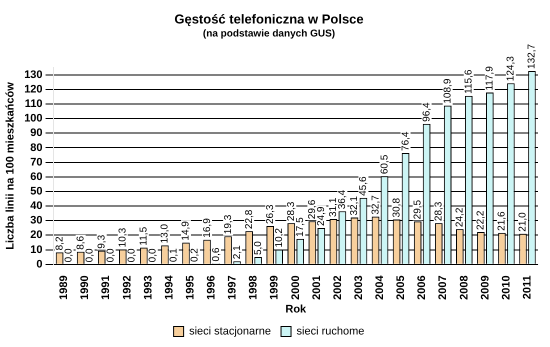  What do you see at coordinates (528, 287) in the screenshot?
I see `x-tick-label: 2011` at bounding box center [528, 287].